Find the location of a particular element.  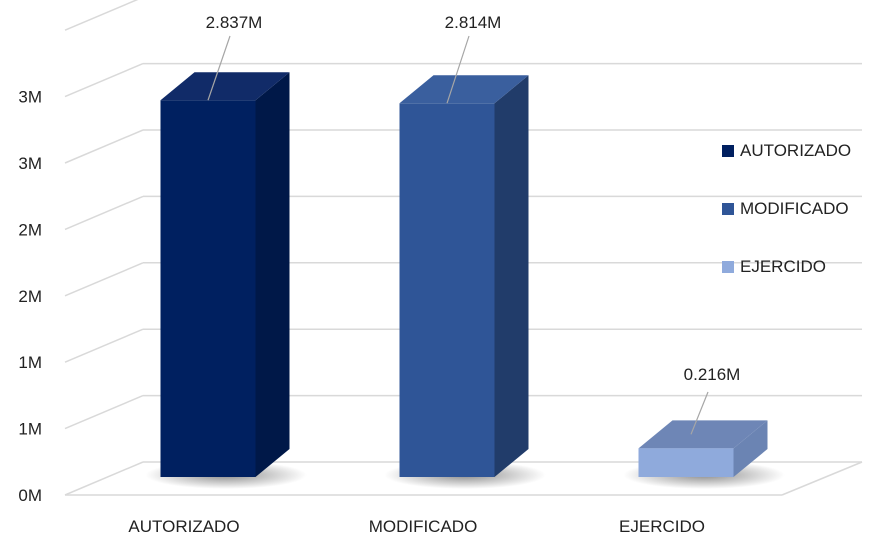

x-category-label: MODIFICADO is located at coordinates (423, 526).